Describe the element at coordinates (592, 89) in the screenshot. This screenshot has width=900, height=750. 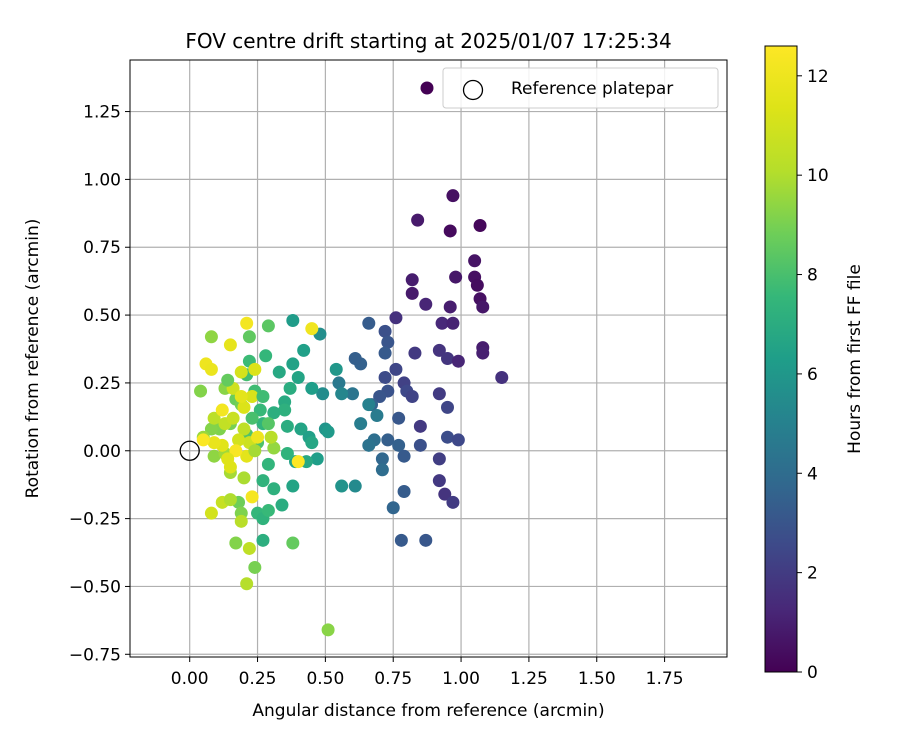
I see `legend-reference-label: Reference platepar` at that location.